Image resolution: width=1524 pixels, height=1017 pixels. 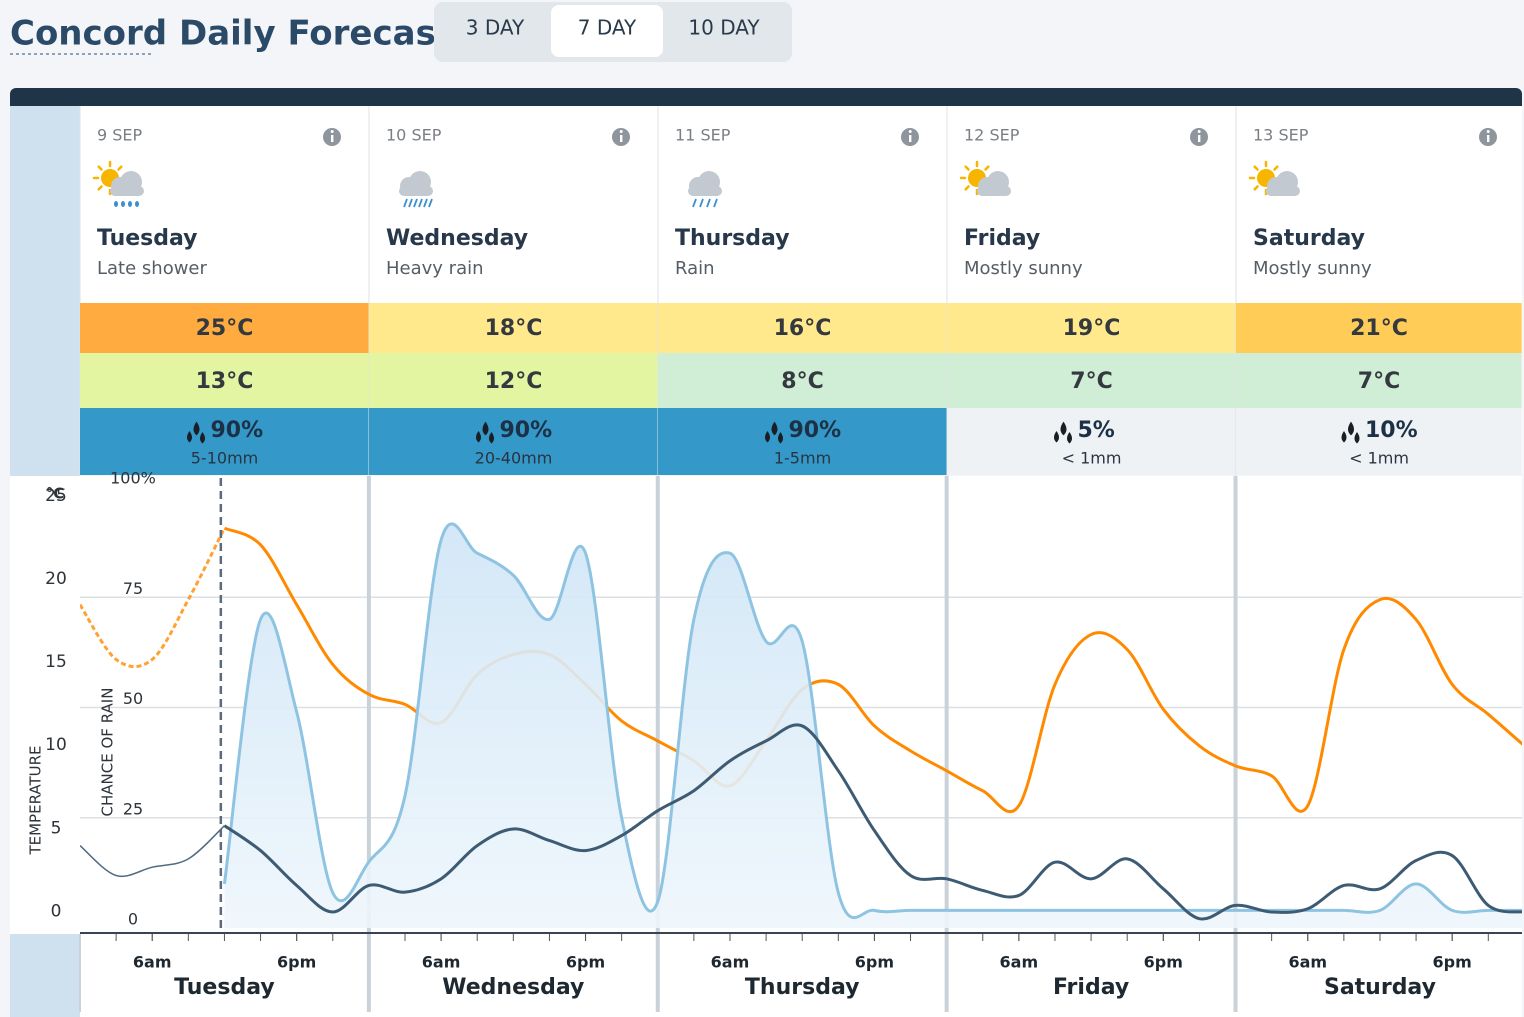 What do you see at coordinates (732, 238) in the screenshot?
I see `day-name: Thursday` at bounding box center [732, 238].